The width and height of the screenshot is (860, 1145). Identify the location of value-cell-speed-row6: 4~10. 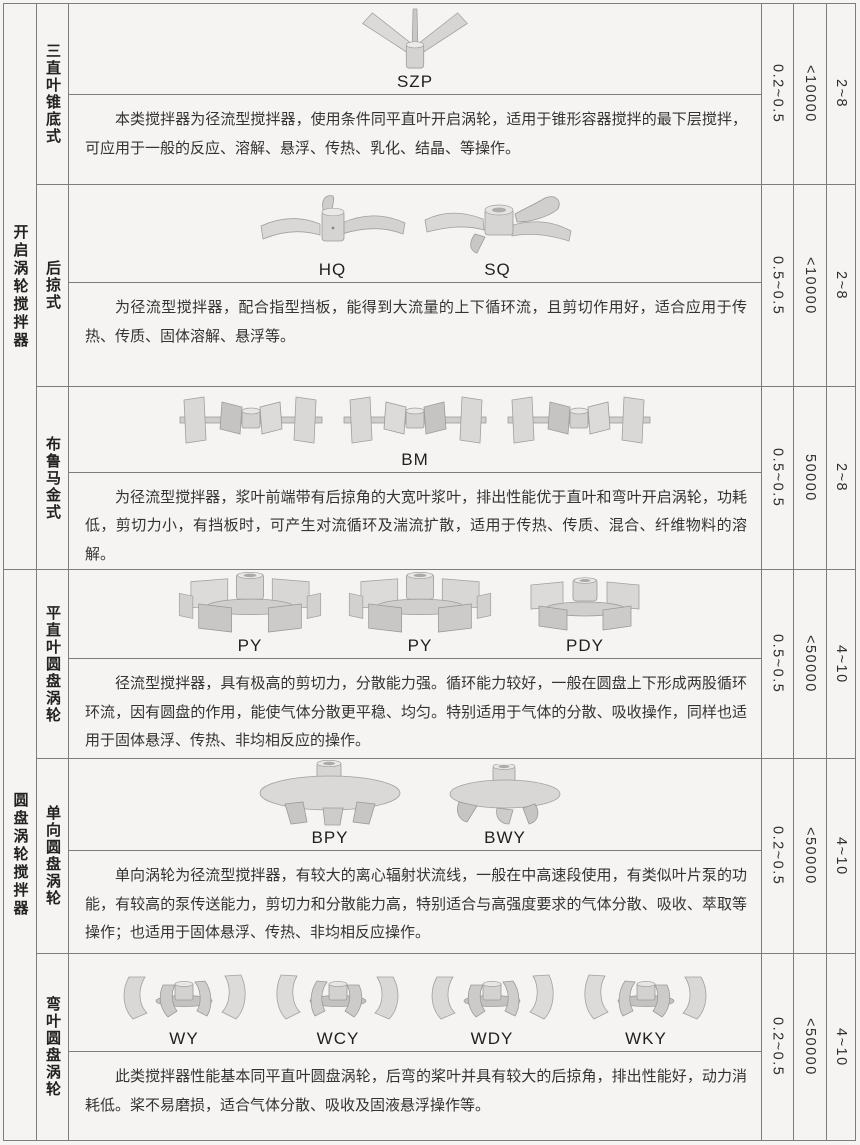
(840, 1046).